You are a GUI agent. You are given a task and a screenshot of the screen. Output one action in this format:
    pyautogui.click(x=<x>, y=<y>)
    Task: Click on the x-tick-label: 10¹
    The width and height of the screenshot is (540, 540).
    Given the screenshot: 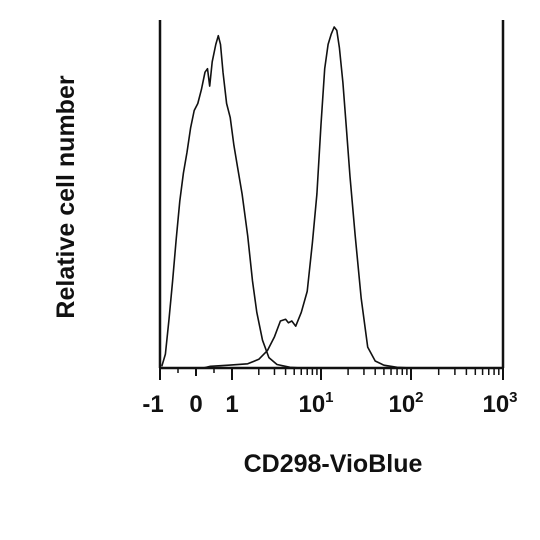 What is the action you would take?
    pyautogui.click(x=315, y=403)
    